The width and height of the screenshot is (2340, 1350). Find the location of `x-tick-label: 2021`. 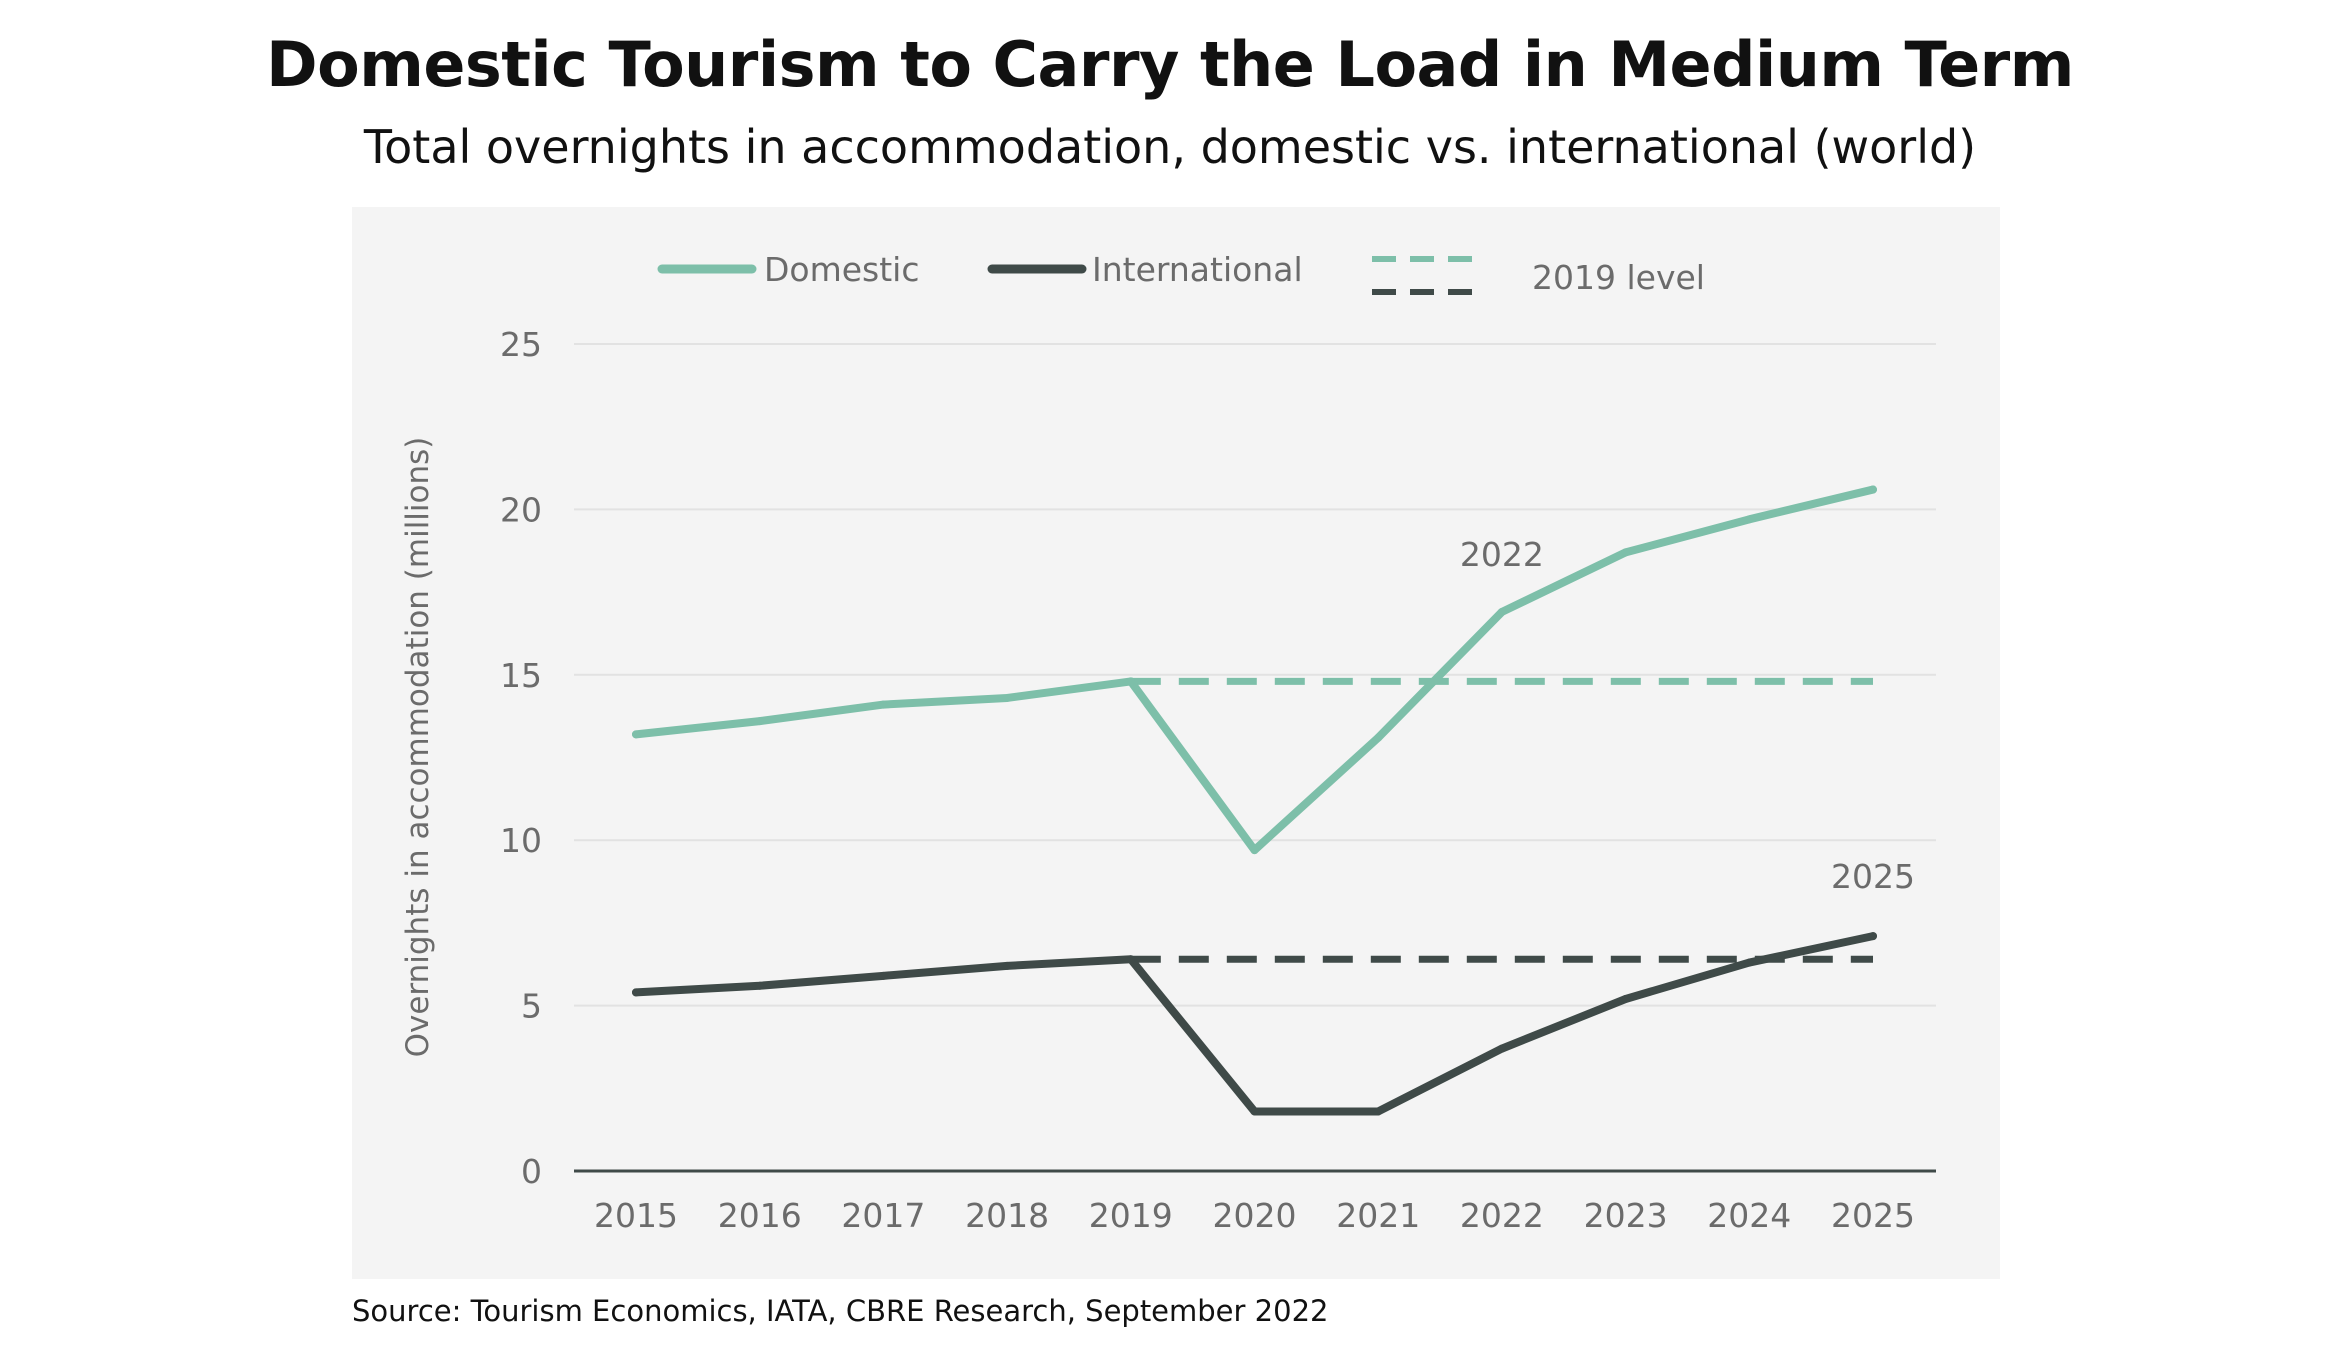

x-tick-label: 2021 is located at coordinates (1378, 1215).